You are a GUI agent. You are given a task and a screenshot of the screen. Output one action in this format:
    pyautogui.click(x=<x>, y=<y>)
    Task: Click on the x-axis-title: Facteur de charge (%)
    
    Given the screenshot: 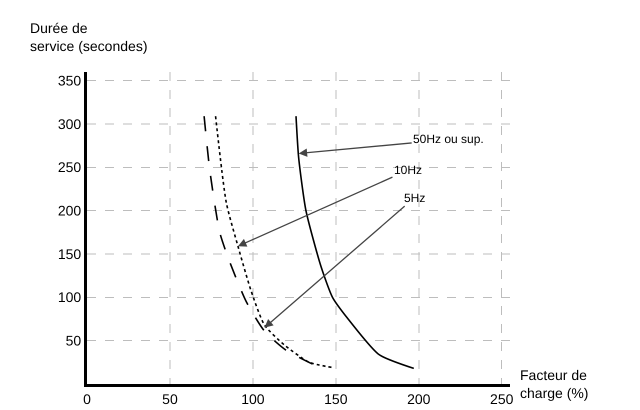 What is the action you would take?
    pyautogui.click(x=554, y=384)
    